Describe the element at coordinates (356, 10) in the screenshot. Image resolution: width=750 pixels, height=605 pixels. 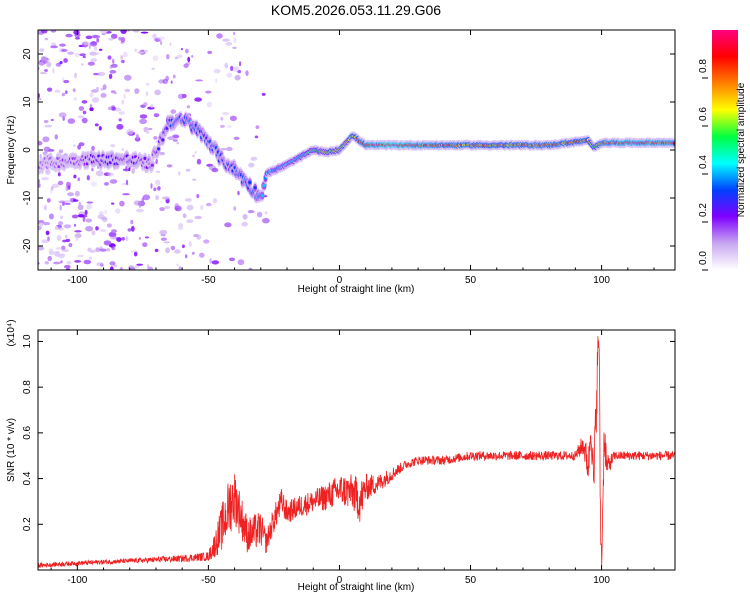
I see `figure-title: KOM5.2026.053.11.29.G06` at that location.